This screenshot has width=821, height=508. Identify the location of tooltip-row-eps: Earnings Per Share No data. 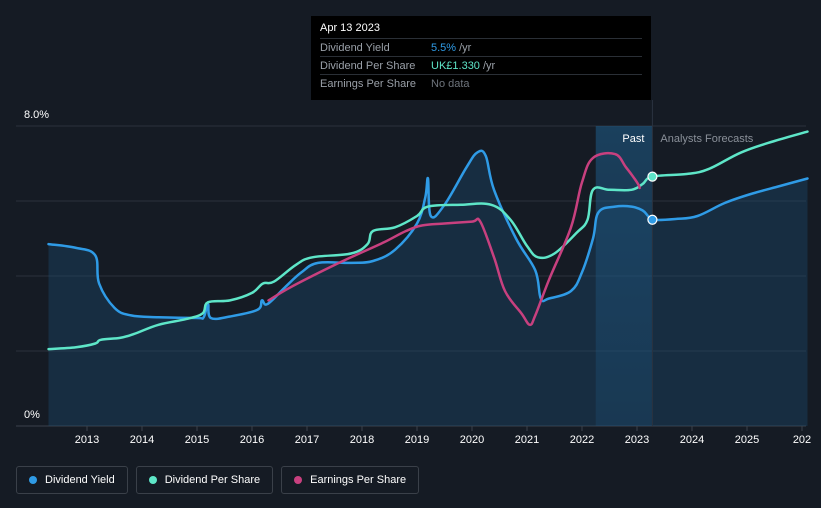
(481, 83).